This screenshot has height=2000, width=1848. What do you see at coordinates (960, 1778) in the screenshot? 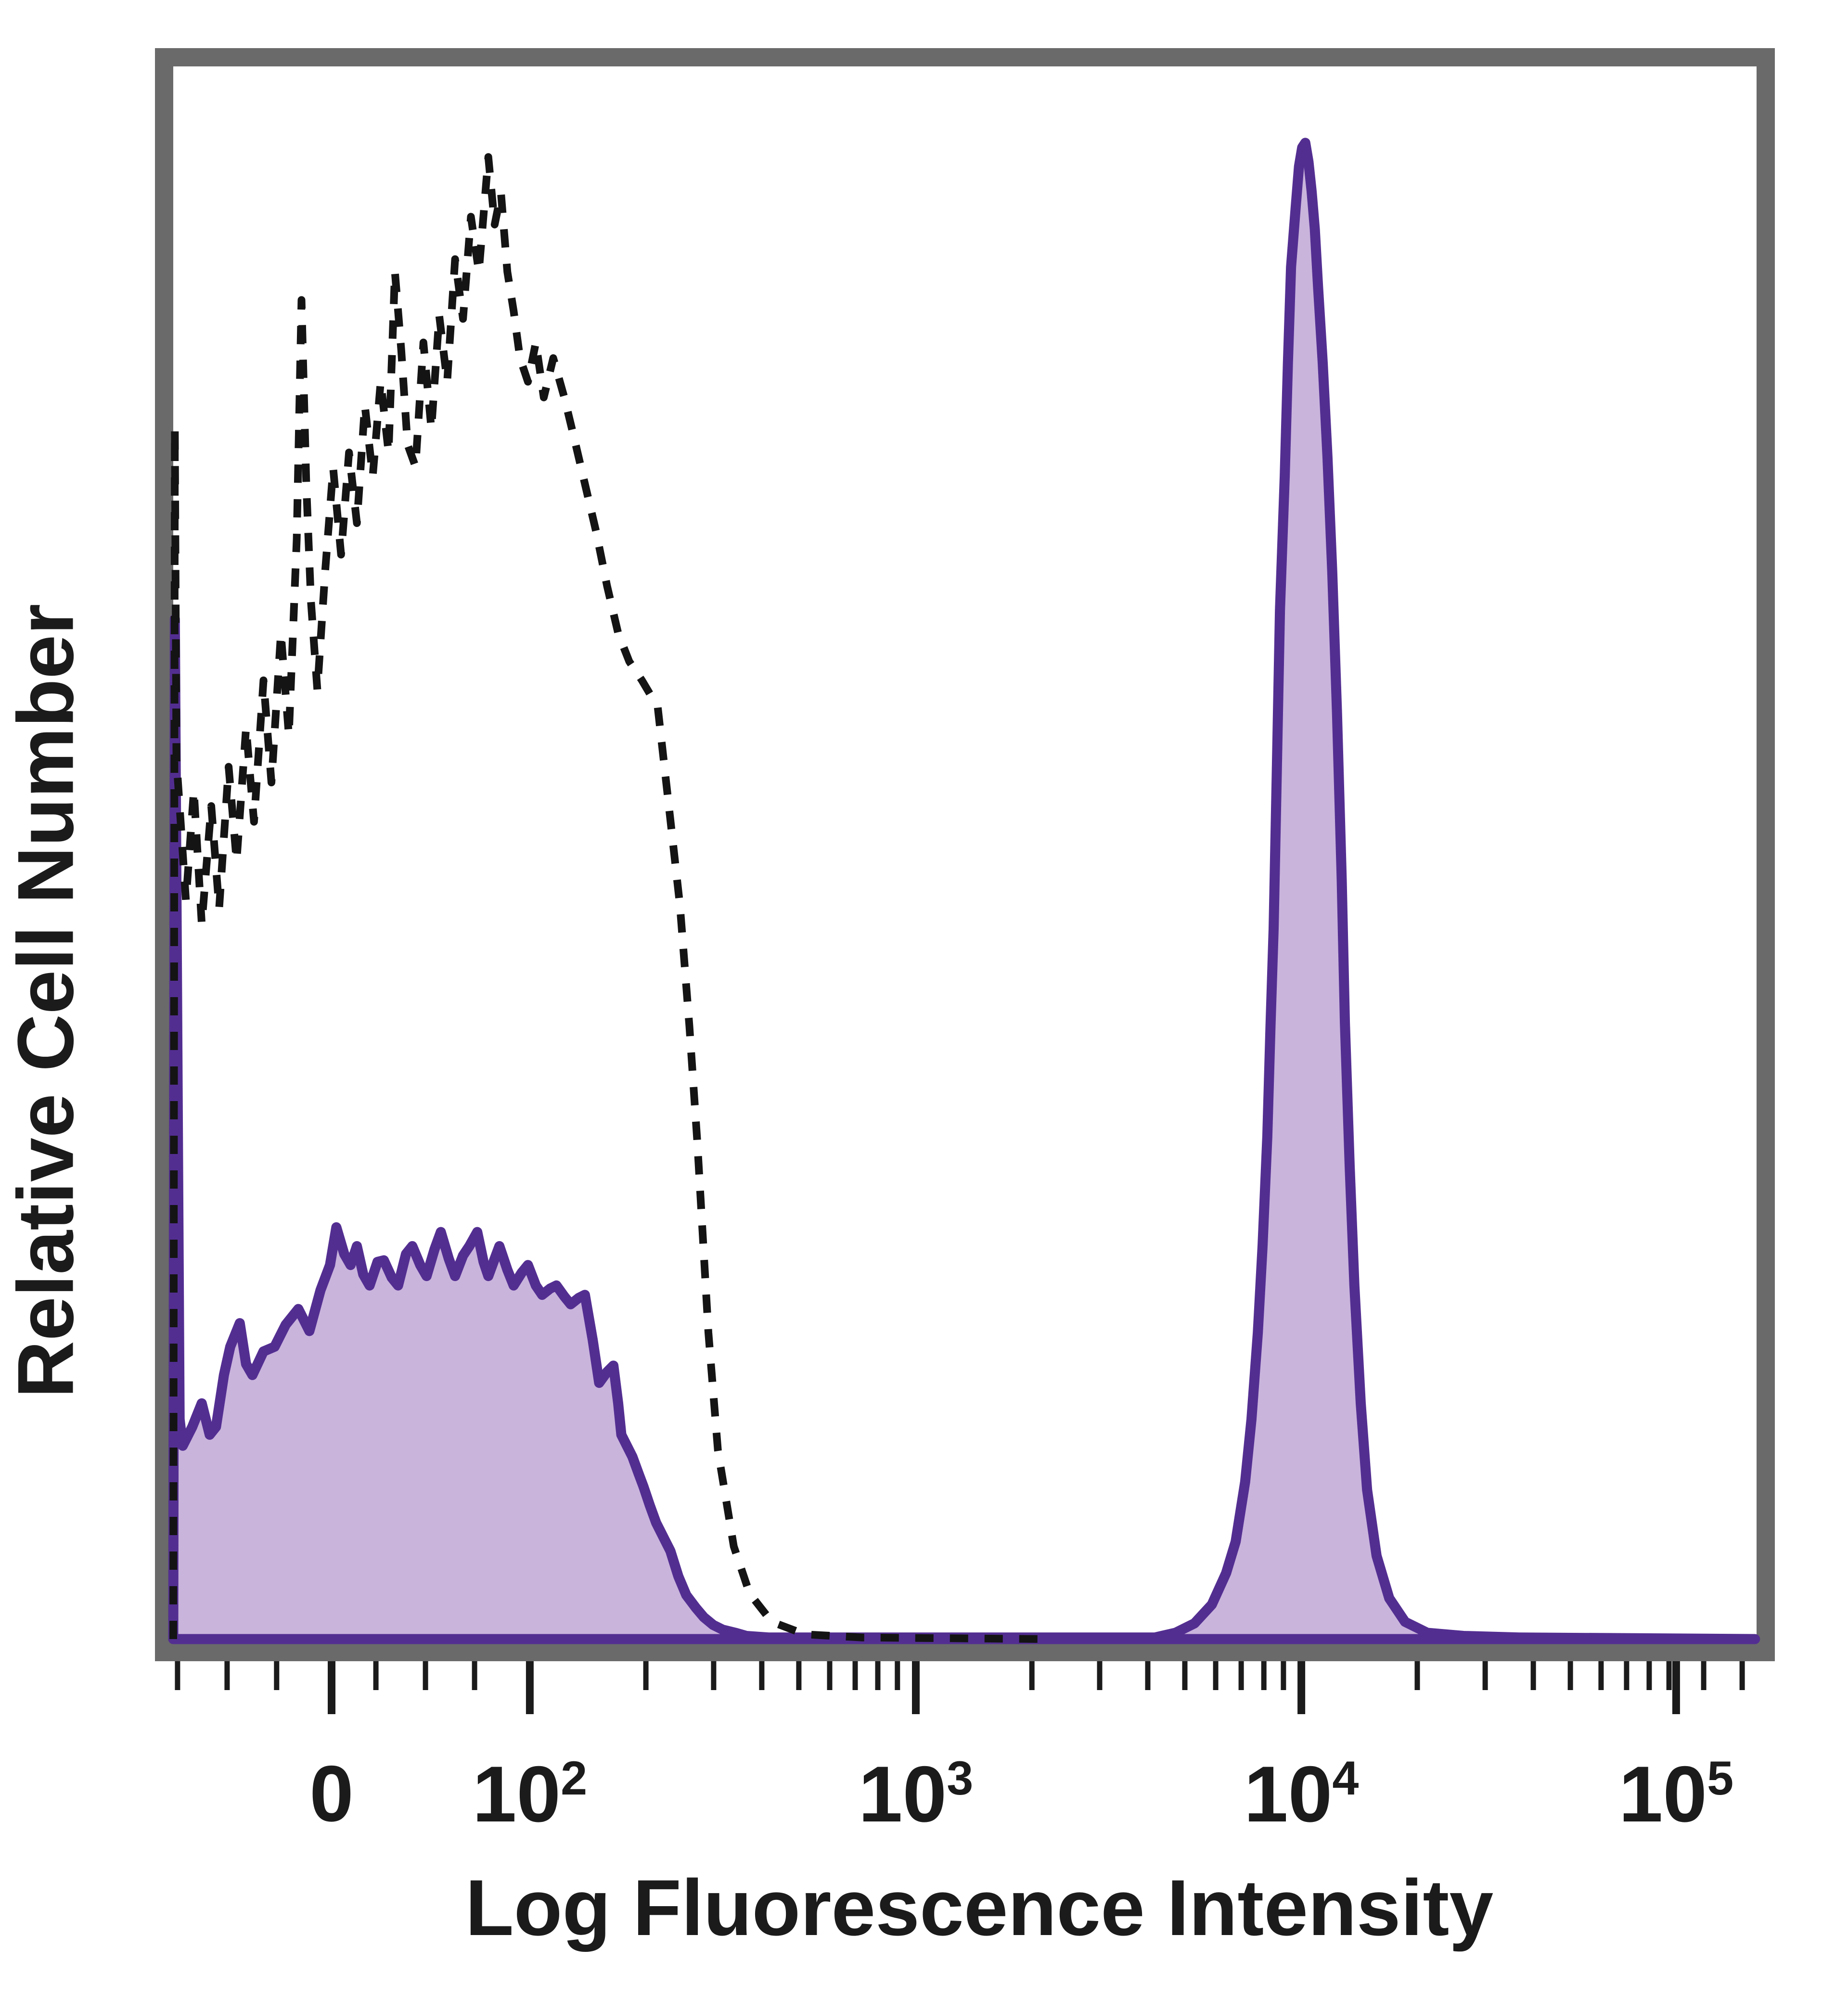
I see `x-tick-label-exponent: 3` at bounding box center [960, 1778].